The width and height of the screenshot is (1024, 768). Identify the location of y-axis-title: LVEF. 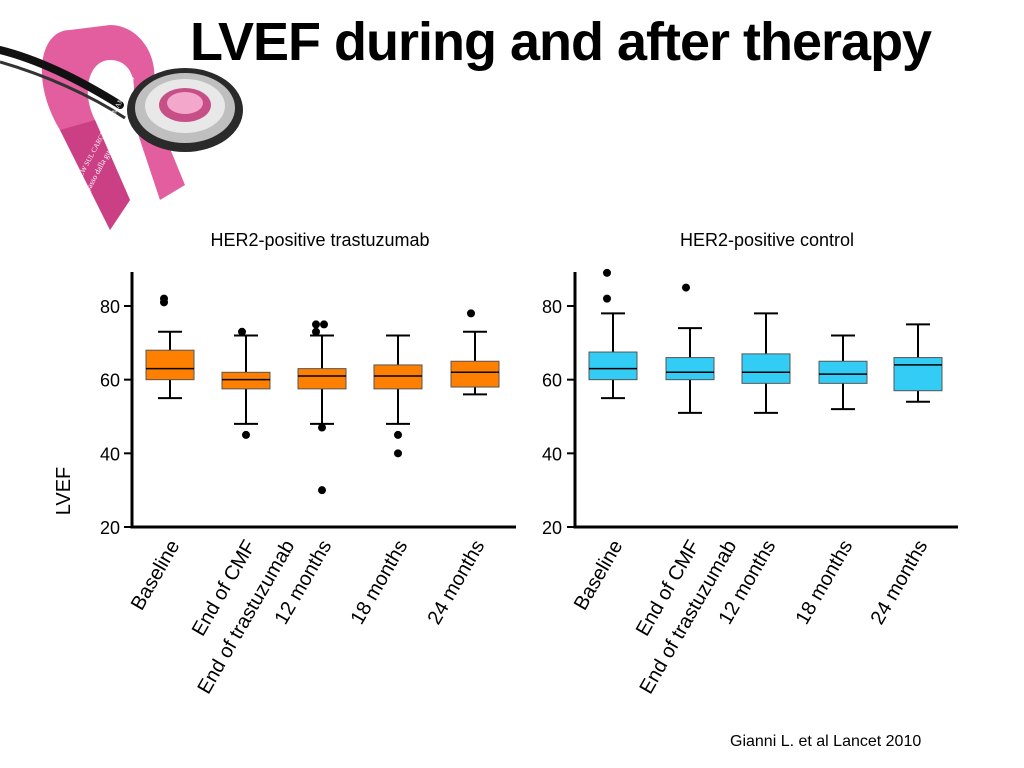
(64, 491).